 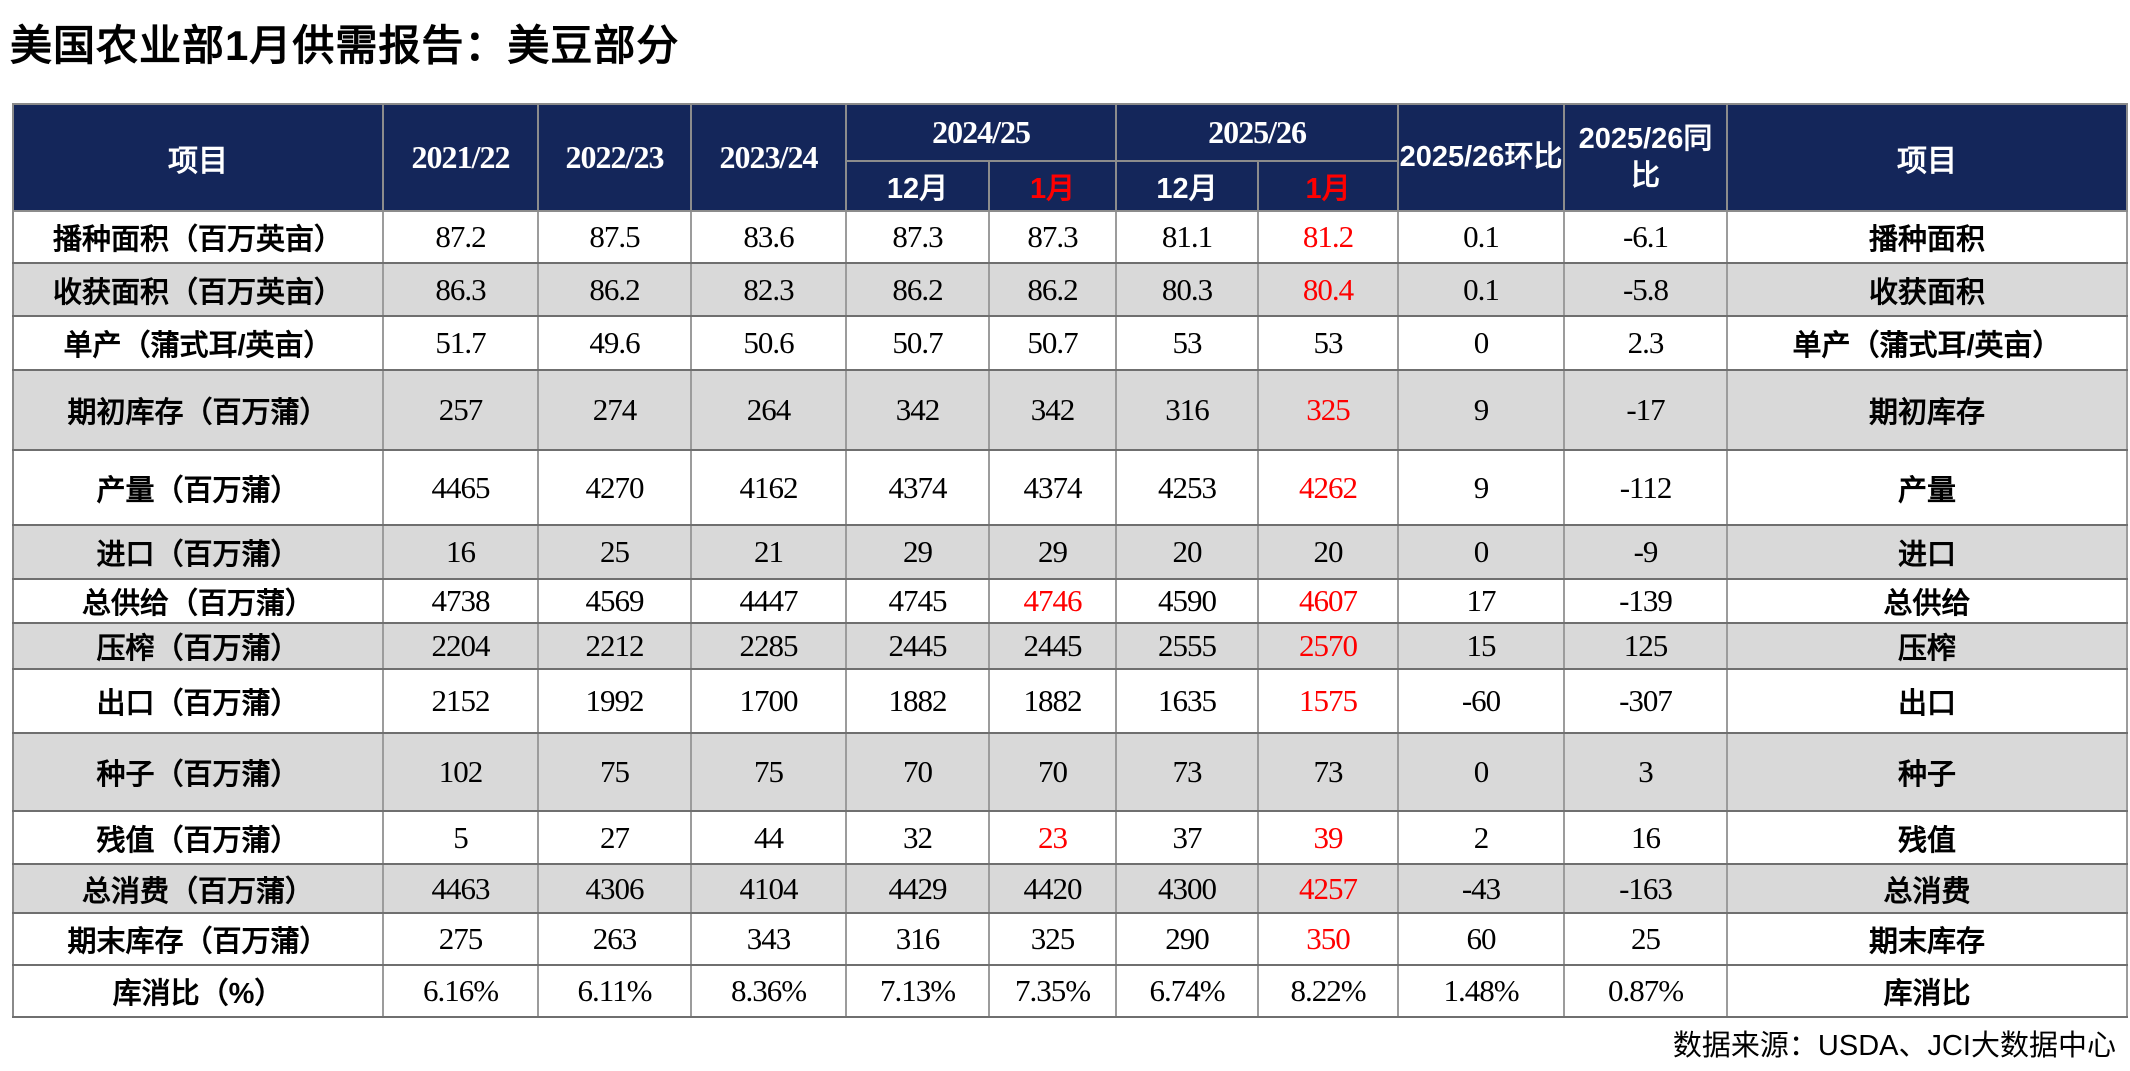 What do you see at coordinates (1927, 838) in the screenshot?
I see `row-label-right: 残值` at bounding box center [1927, 838].